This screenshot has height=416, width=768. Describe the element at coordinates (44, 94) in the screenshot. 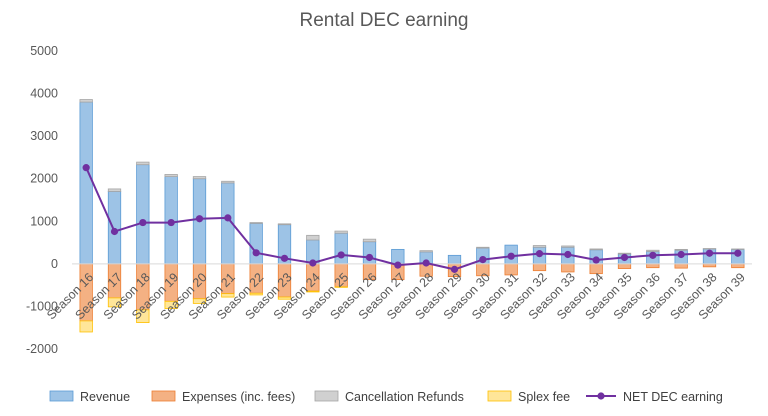

I see `y-tick-label: 4000` at that location.